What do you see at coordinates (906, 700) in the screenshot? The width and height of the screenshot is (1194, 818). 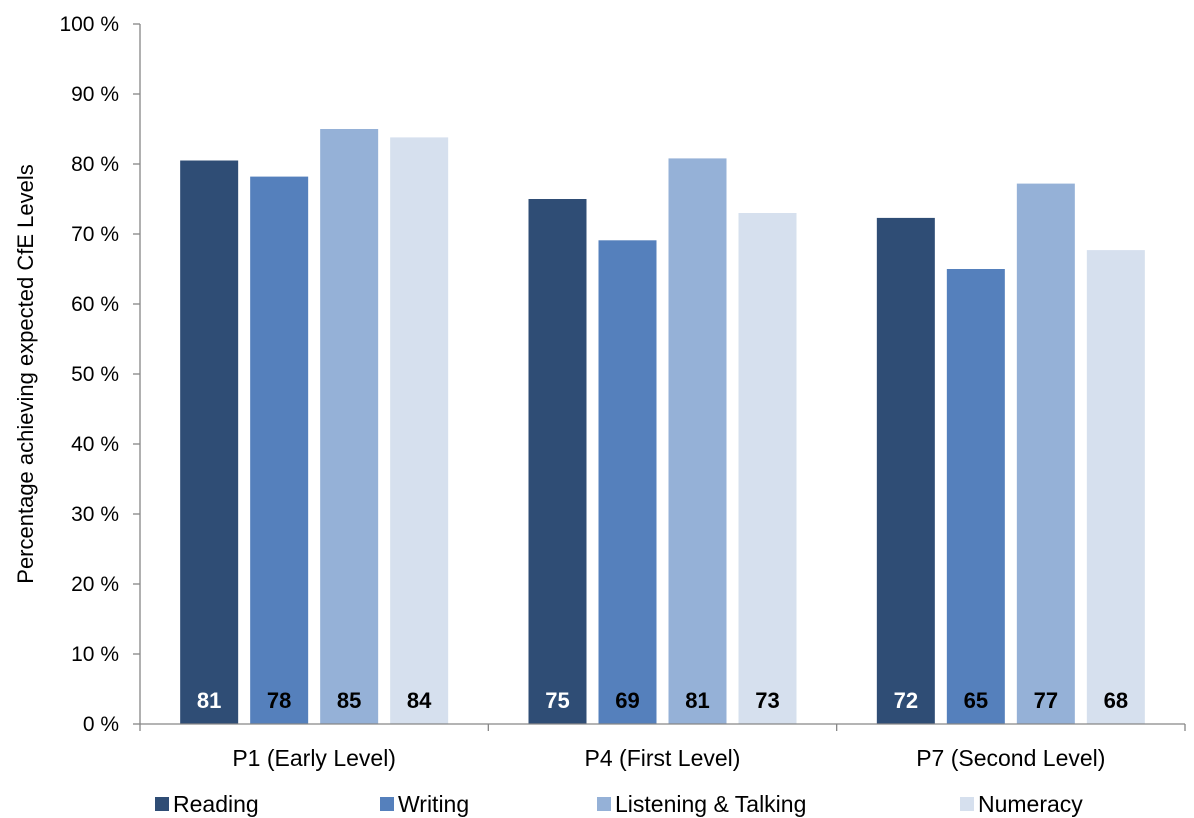 I see `data-label: 72` at bounding box center [906, 700].